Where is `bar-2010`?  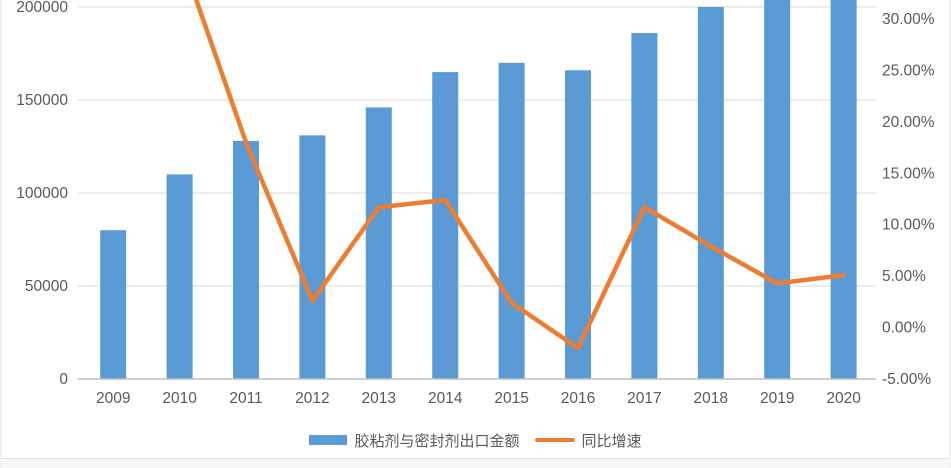 bar-2010 is located at coordinates (179, 276).